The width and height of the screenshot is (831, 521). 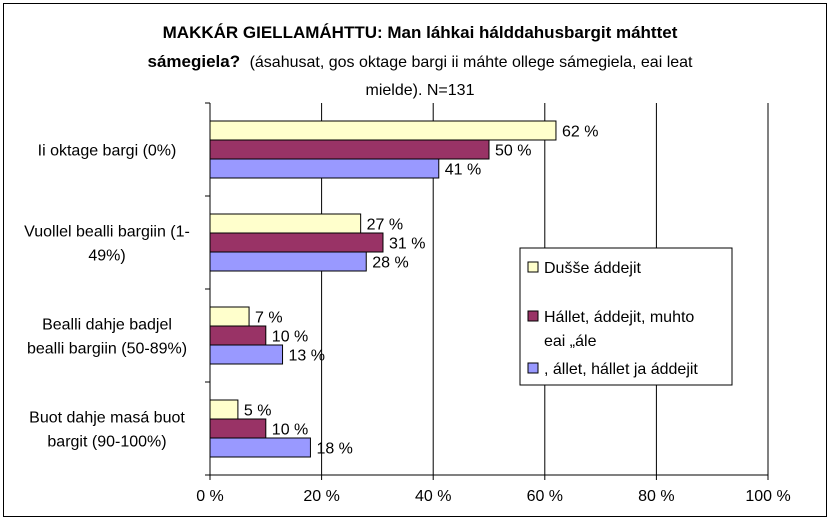 What do you see at coordinates (194, 61) in the screenshot?
I see `chart-title-line2-bold: sámegiela?` at bounding box center [194, 61].